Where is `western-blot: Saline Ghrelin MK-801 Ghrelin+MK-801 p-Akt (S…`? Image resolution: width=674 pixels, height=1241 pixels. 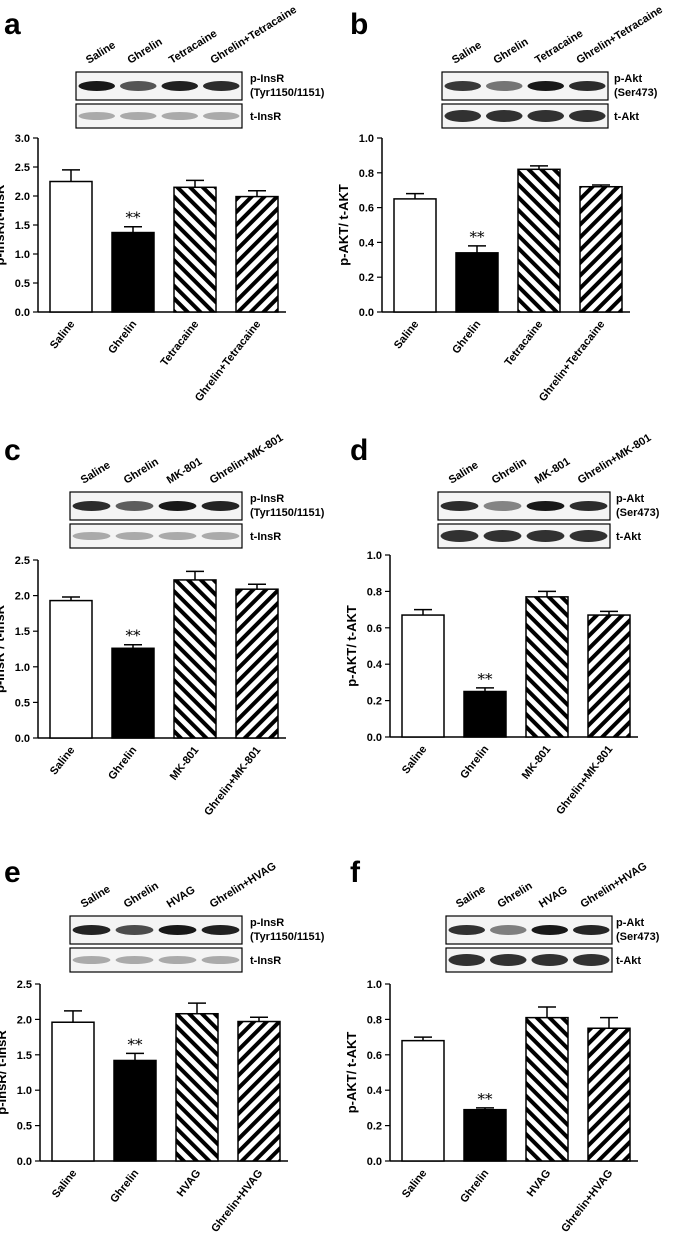
western-blot: Saline Ghrelin MK-801 Ghrelin+MK-801 p-Akt (S… is located at coordinates (548, 490).